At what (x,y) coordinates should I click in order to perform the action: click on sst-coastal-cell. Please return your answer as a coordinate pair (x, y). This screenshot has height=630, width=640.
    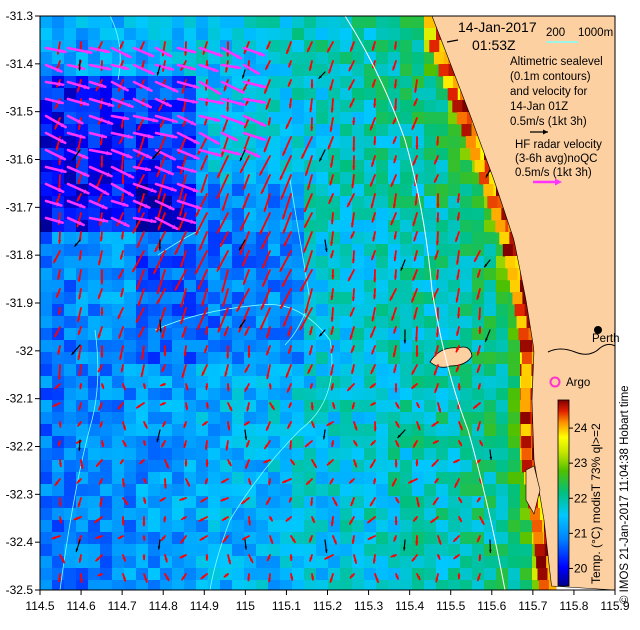
    Looking at the image, I should click on (539, 550).